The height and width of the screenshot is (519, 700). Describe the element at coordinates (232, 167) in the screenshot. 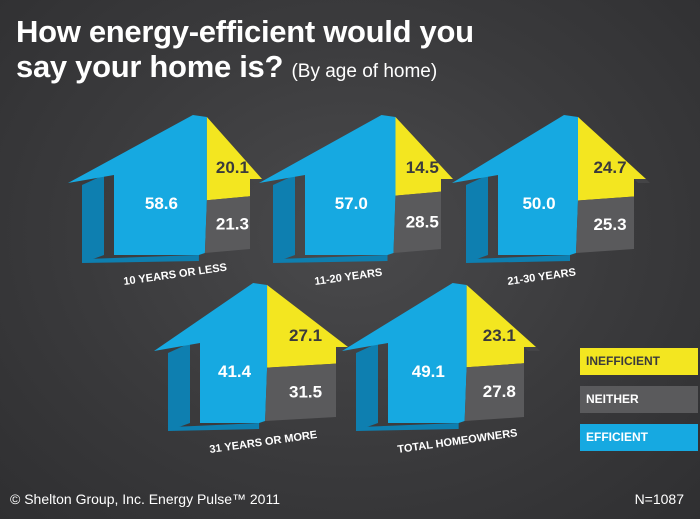

I see `inefficient-value-label: 20.1` at that location.